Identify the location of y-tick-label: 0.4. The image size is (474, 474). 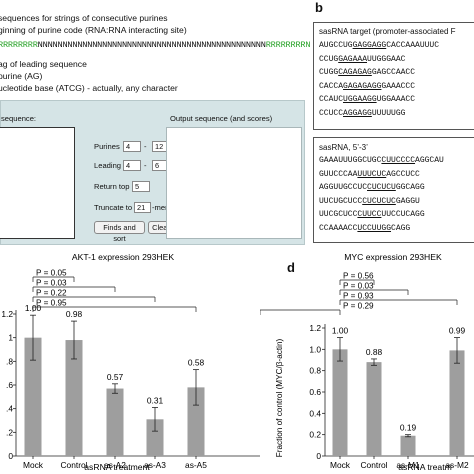
(315, 413).